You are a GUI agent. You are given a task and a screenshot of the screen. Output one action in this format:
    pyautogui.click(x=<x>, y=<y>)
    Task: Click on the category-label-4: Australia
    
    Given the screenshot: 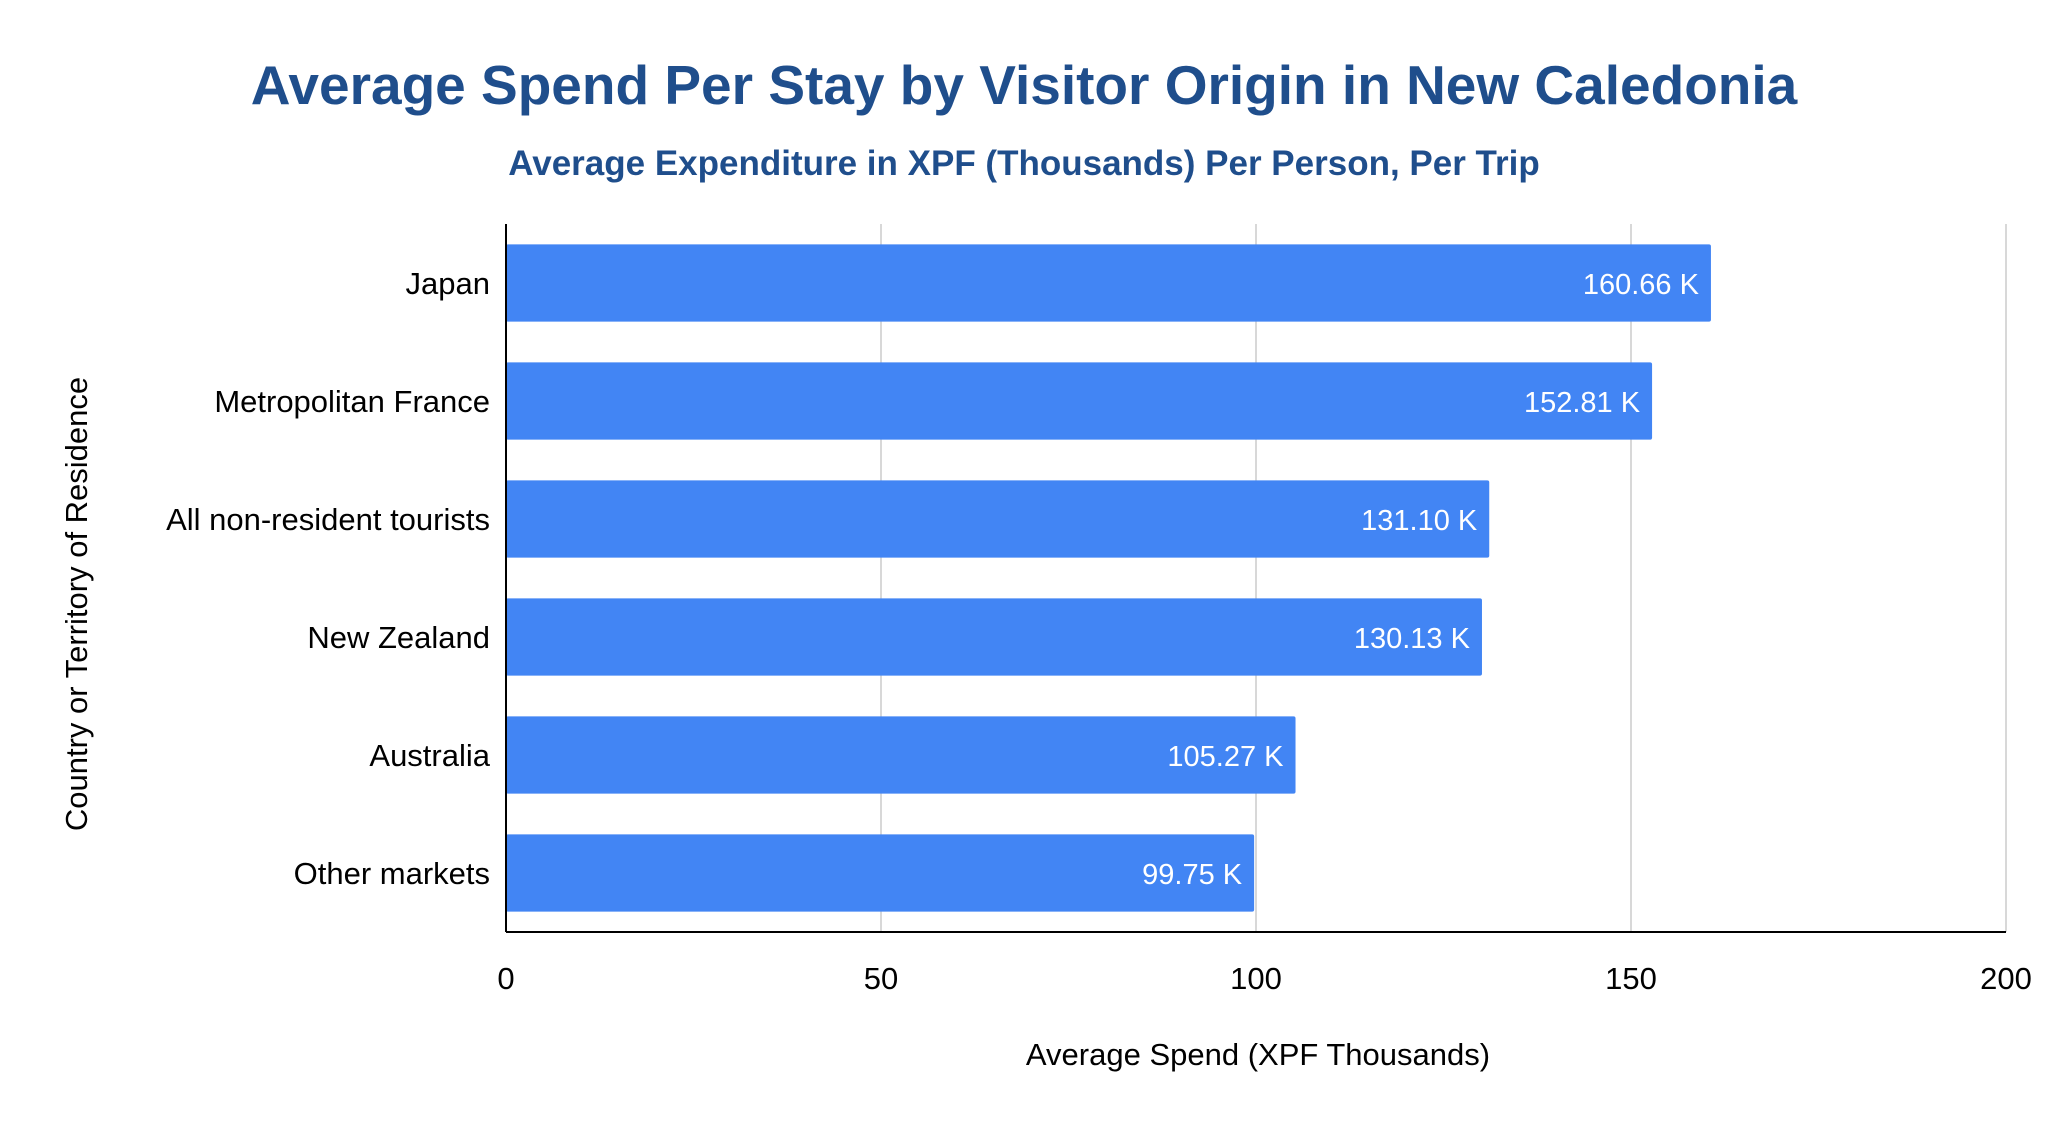 What is the action you would take?
    pyautogui.click(x=429, y=755)
    